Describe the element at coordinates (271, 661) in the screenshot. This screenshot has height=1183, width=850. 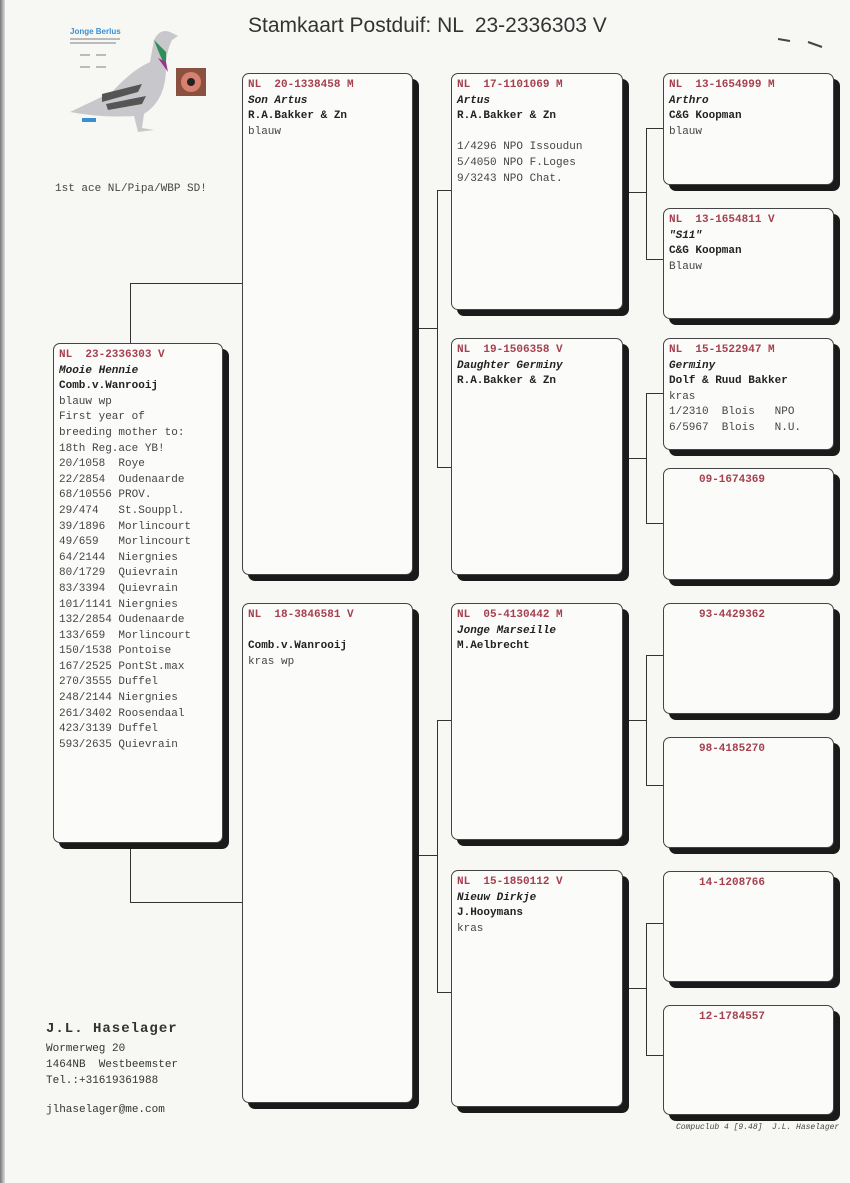
I see `detail-line: kras wp` at that location.